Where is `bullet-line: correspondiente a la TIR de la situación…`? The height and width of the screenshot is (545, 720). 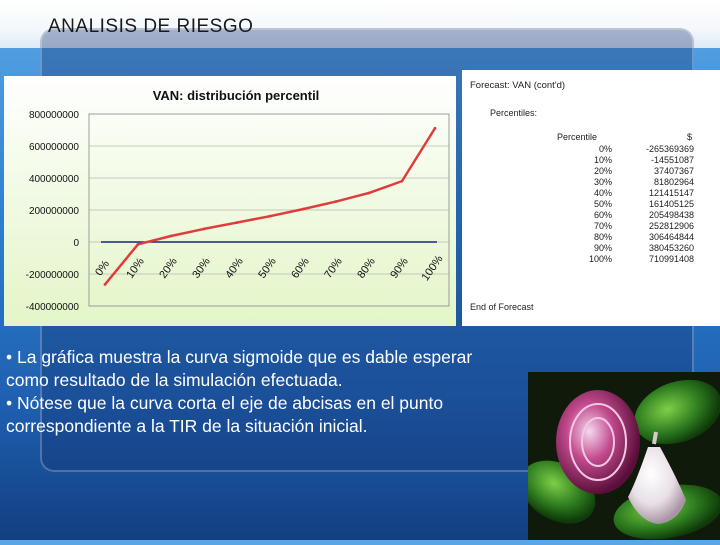 bullet-line: correspondiente a la TIR de la situación… is located at coordinates (187, 426).